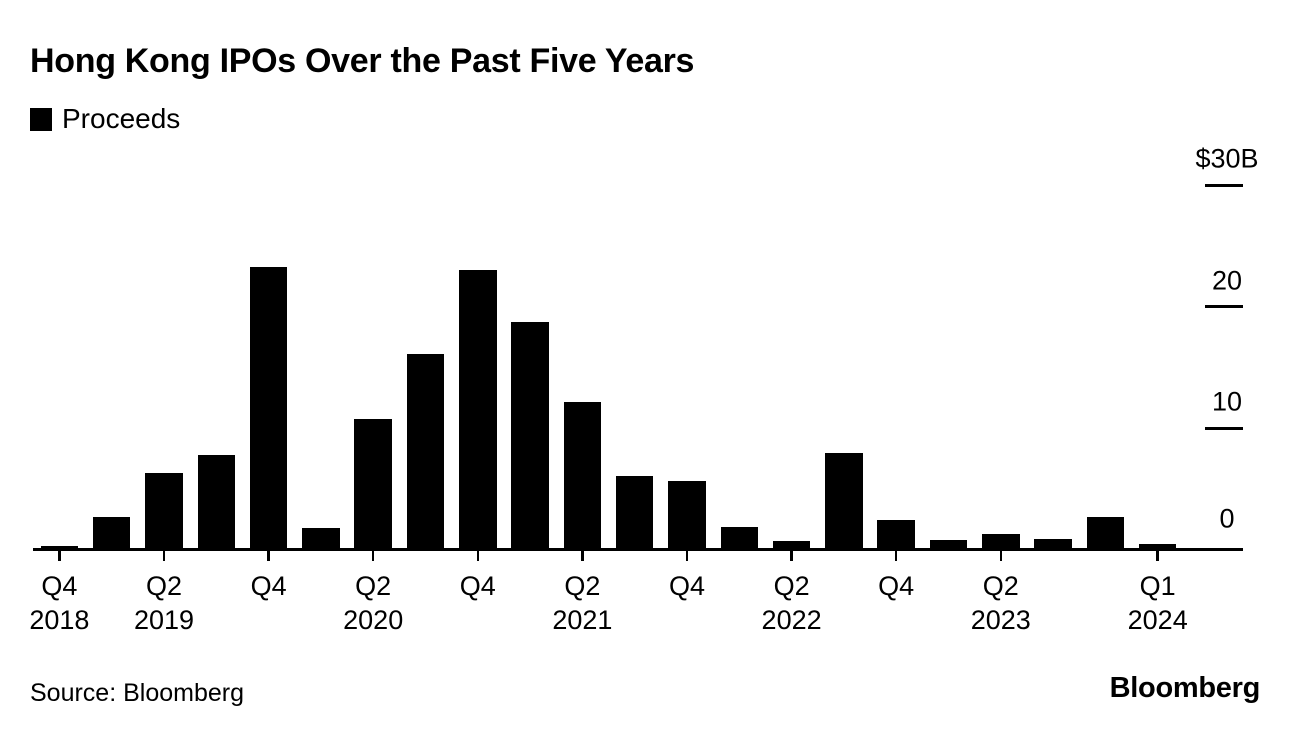 This screenshot has height=734, width=1296. What do you see at coordinates (121, 118) in the screenshot?
I see `legend-label: Proceeds` at bounding box center [121, 118].